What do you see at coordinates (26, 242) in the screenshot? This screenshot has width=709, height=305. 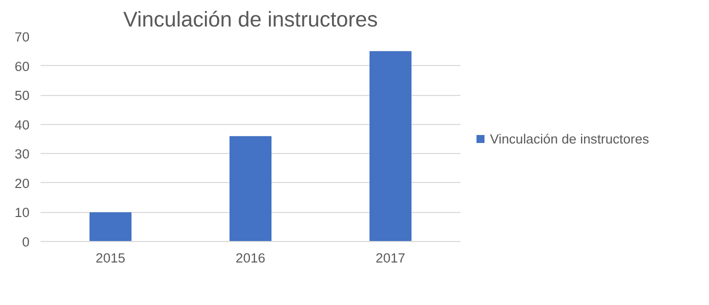 I see `y-tick-label: 0` at bounding box center [26, 242].